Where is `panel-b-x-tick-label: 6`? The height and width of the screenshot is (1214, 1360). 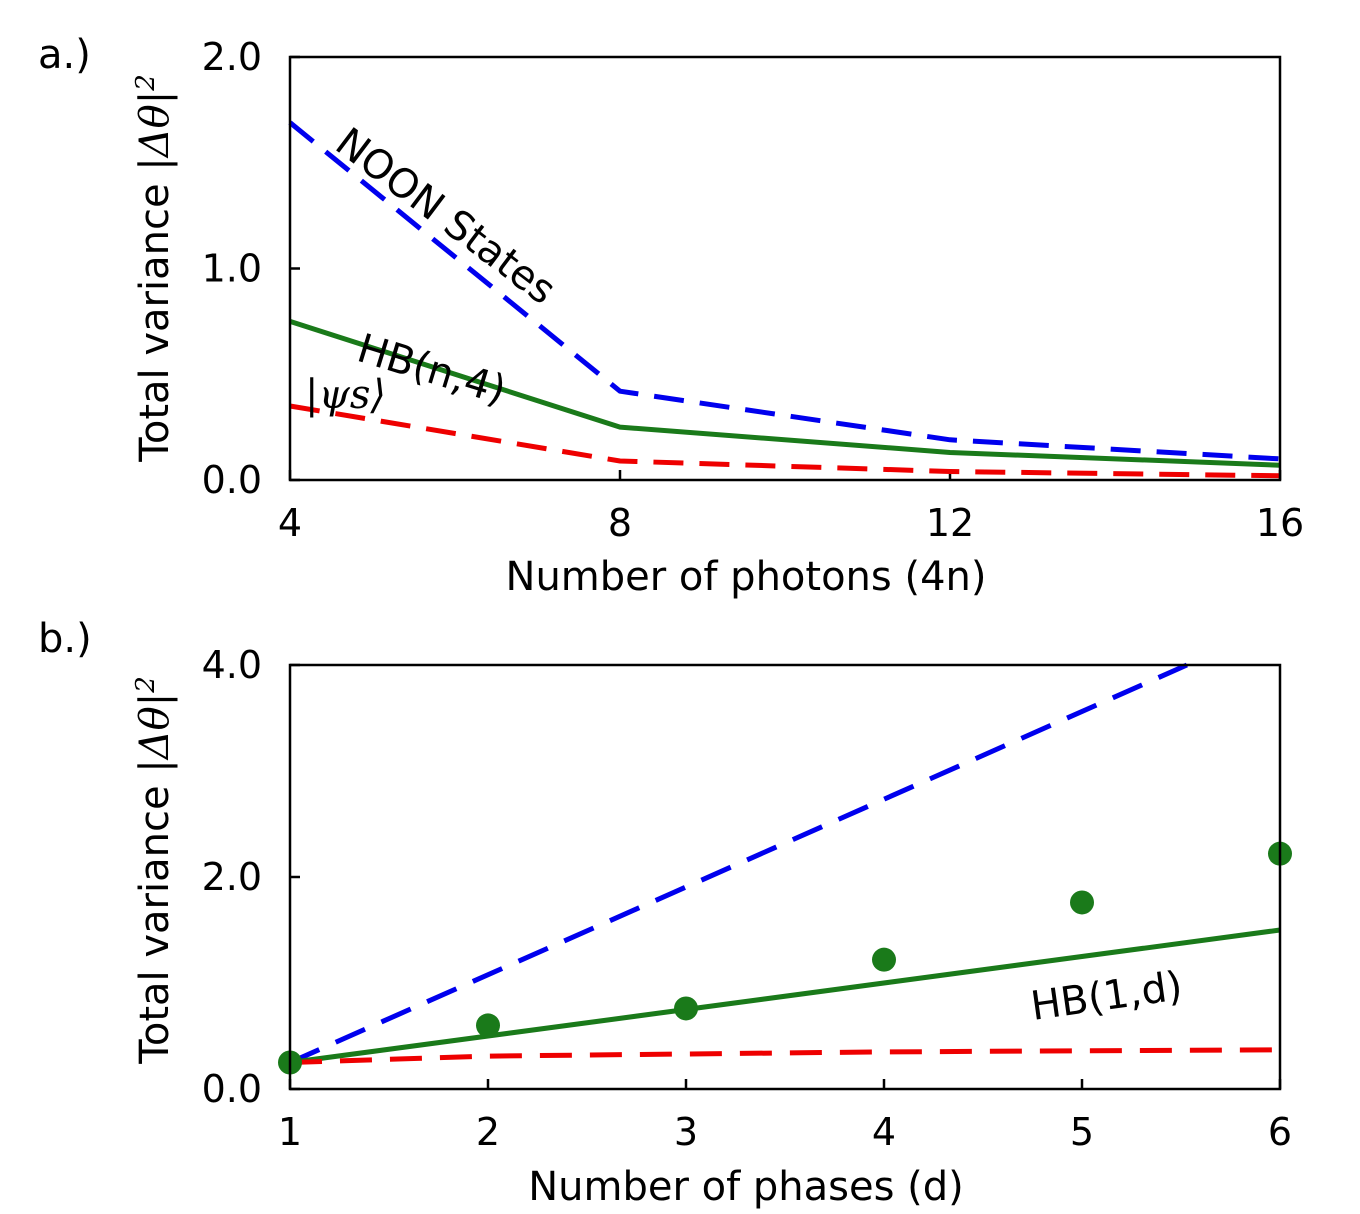
panel-b-x-tick-label: 6 is located at coordinates (1280, 1132).